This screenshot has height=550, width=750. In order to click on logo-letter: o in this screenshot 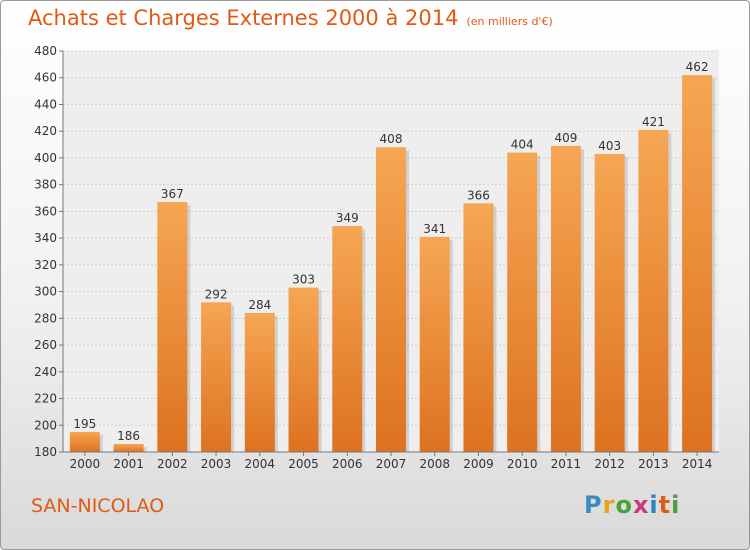, I will do `click(624, 505)`.